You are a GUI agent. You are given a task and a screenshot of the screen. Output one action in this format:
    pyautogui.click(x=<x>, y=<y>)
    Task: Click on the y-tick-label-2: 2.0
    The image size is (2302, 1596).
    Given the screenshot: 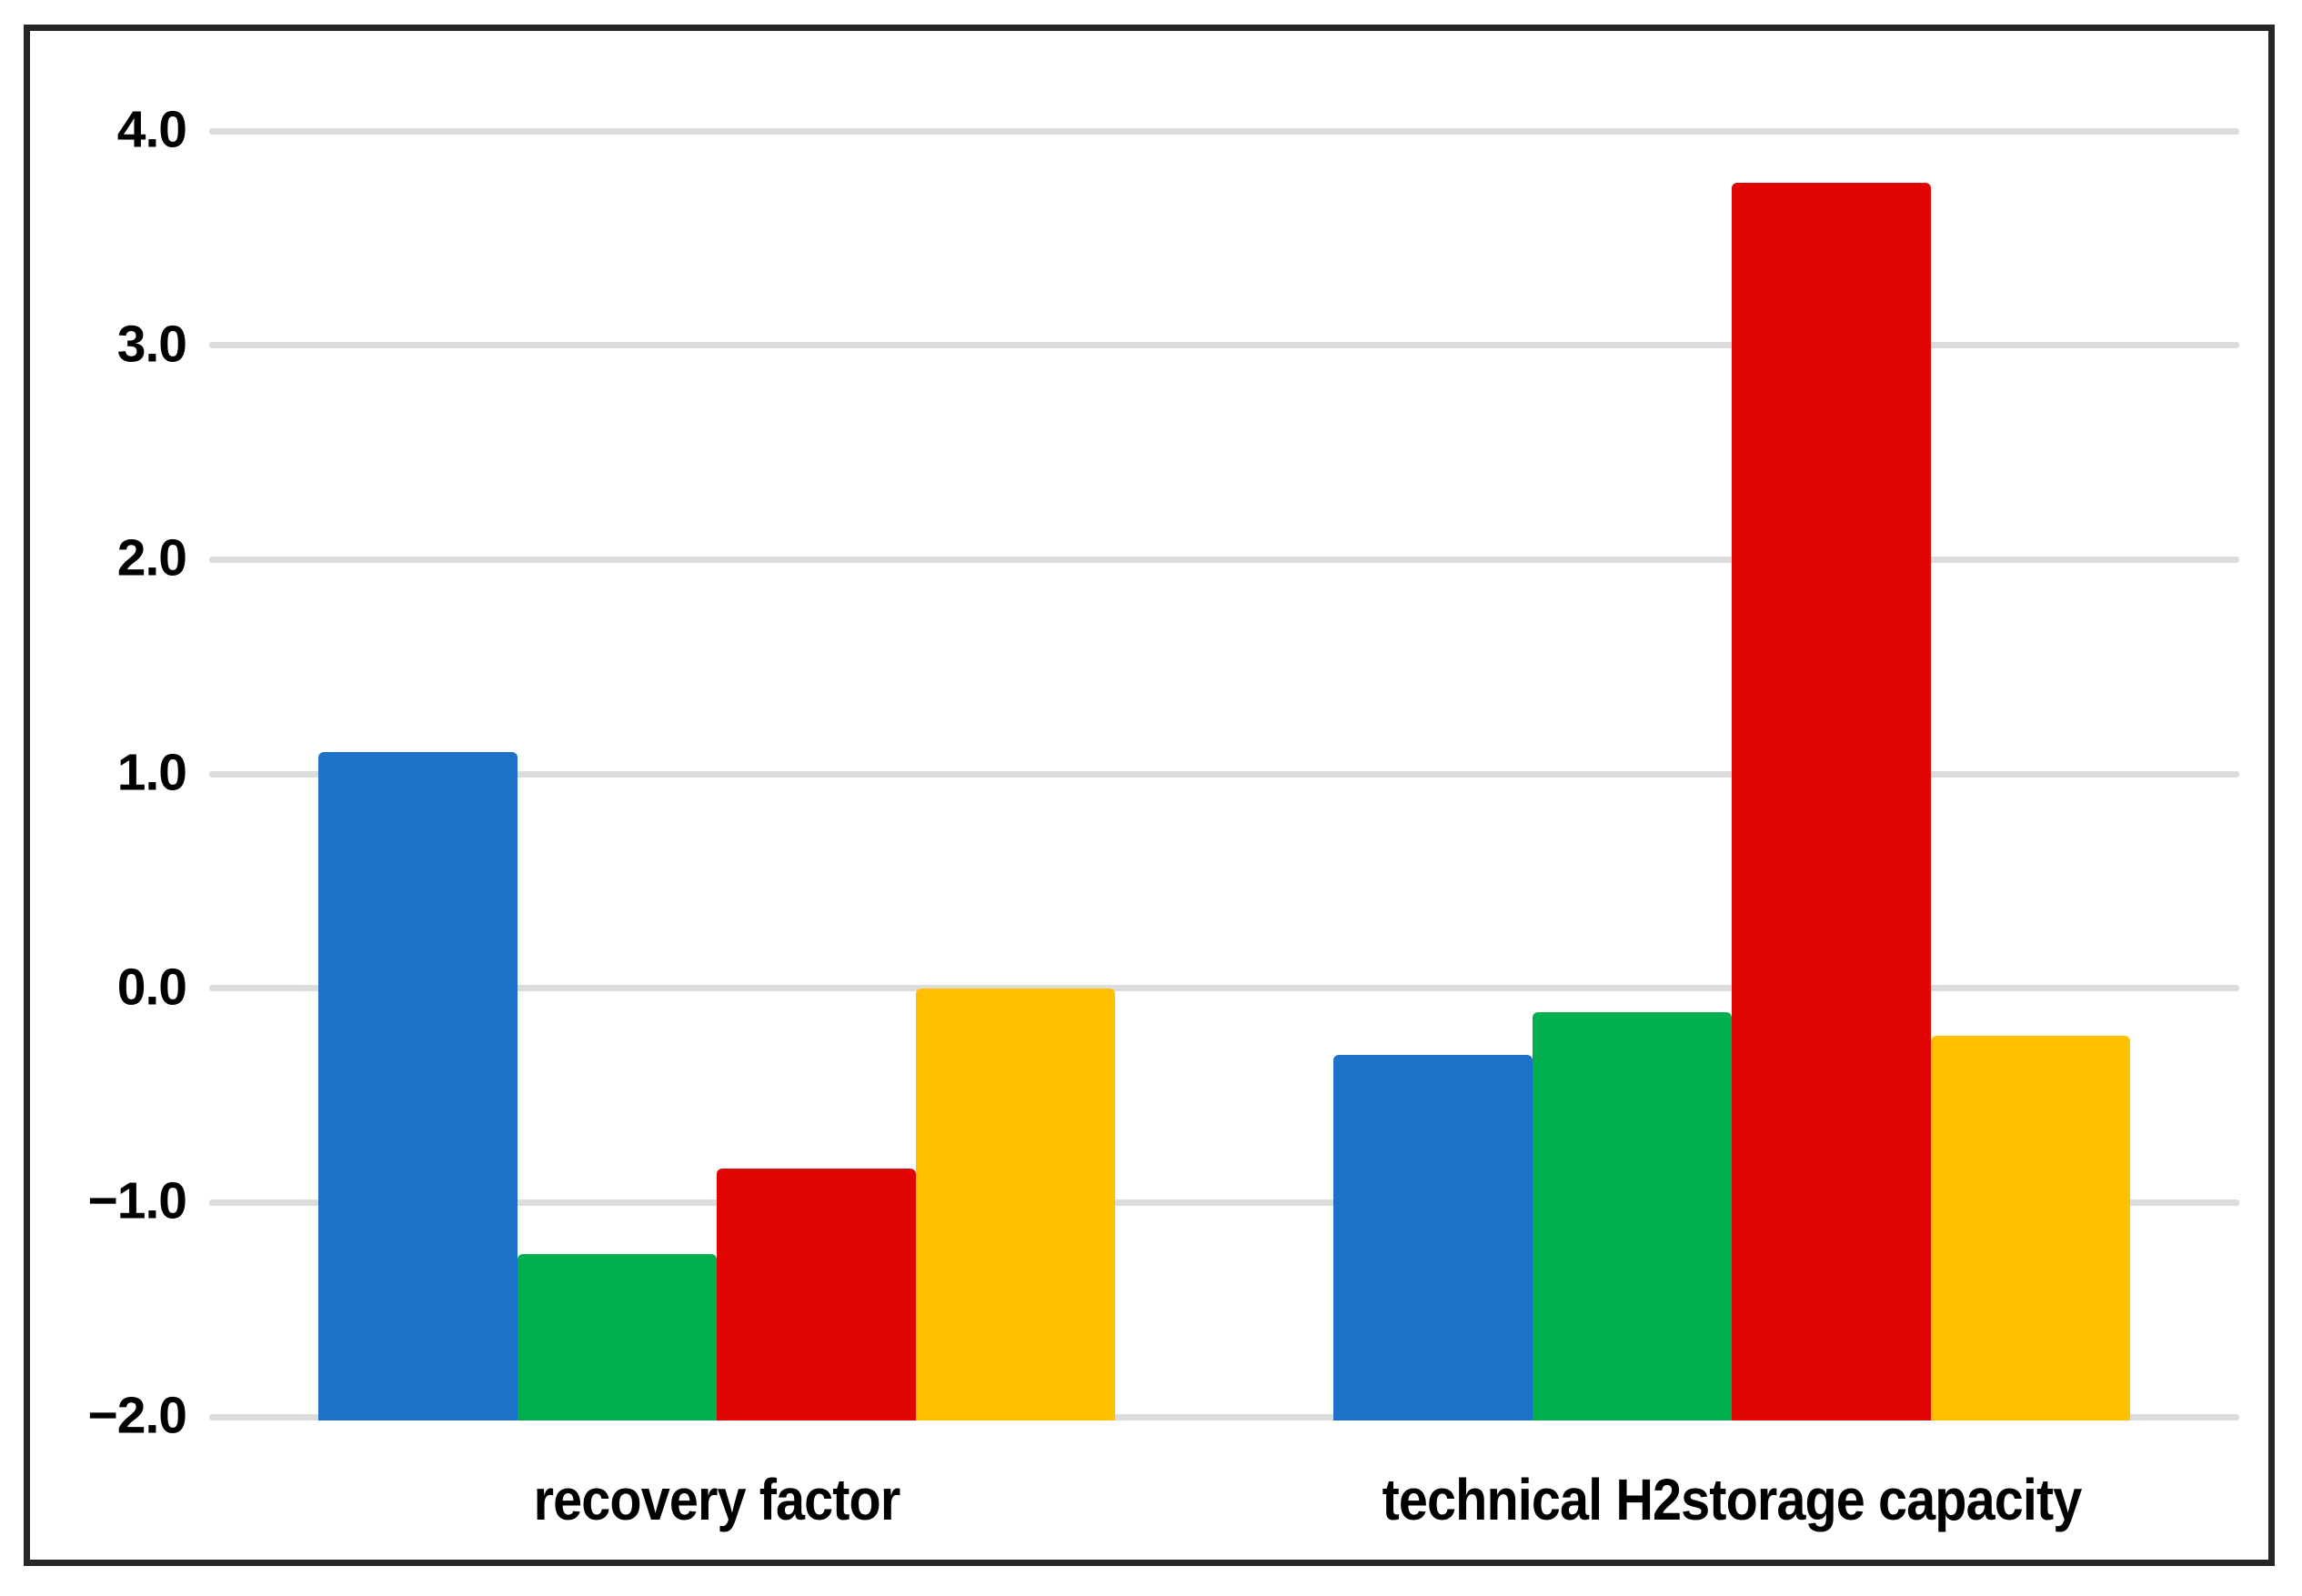 What is the action you would take?
    pyautogui.click(x=151, y=558)
    